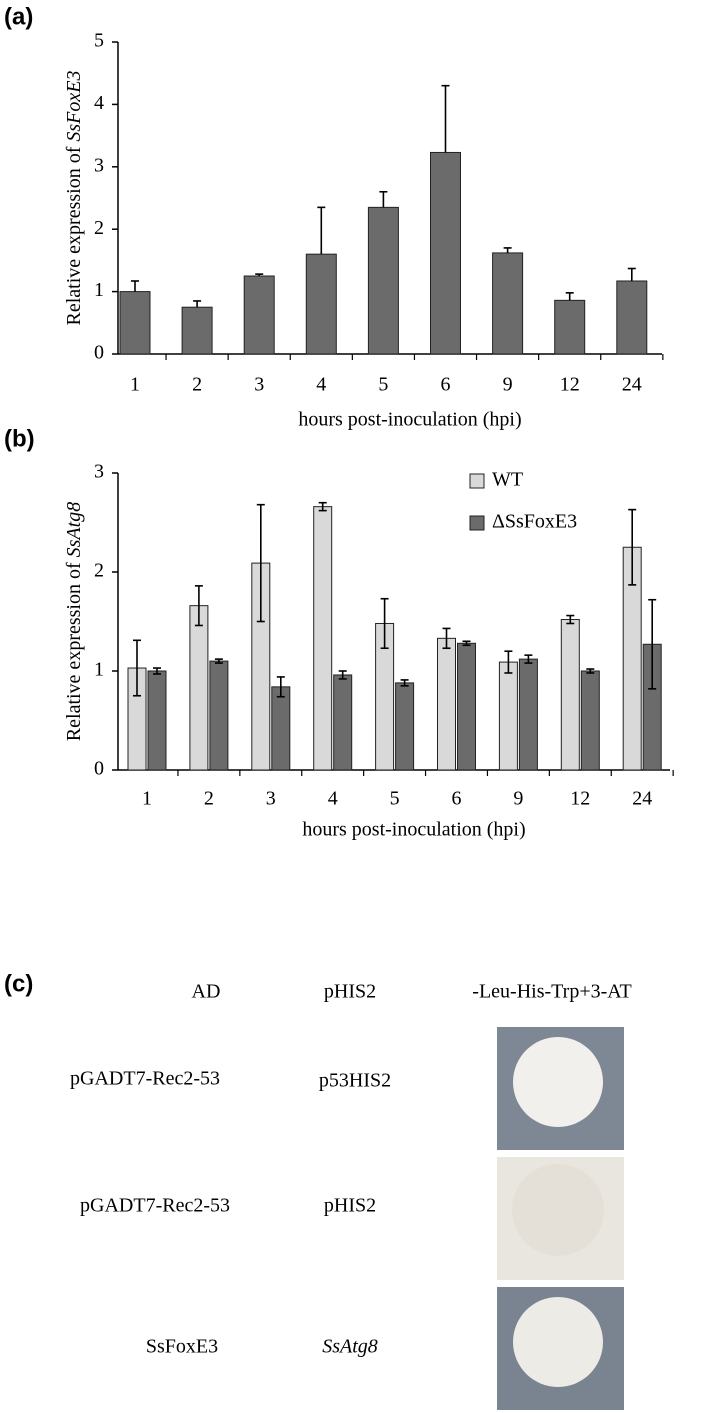 The width and height of the screenshot is (709, 1413). Describe the element at coordinates (355, 1081) in the screenshot. I see `row-cell: p53HIS2` at that location.